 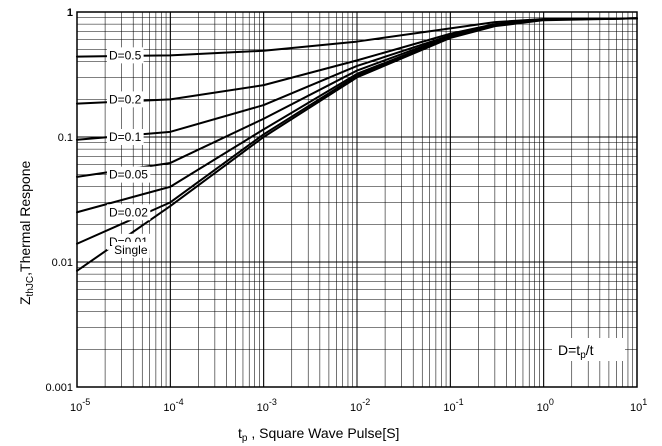 I want to click on series-label-3: D=0.05, so click(x=128, y=175).